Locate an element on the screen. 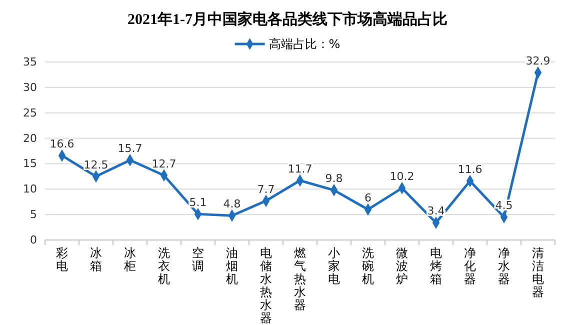 This screenshot has width=575, height=325. x-tick-label: 空调 is located at coordinates (198, 259).